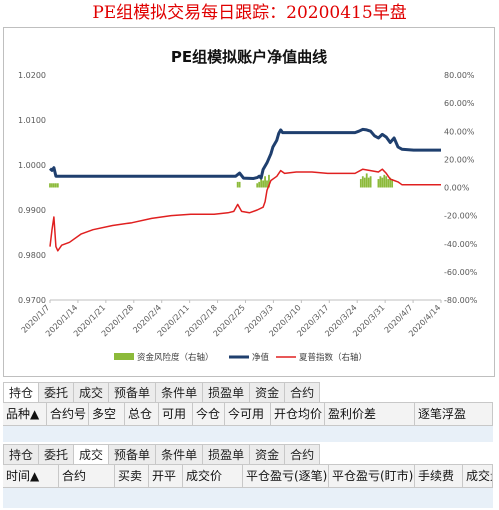  Describe the element at coordinates (248, 498) in the screenshot. I see `trade-table-body` at that location.